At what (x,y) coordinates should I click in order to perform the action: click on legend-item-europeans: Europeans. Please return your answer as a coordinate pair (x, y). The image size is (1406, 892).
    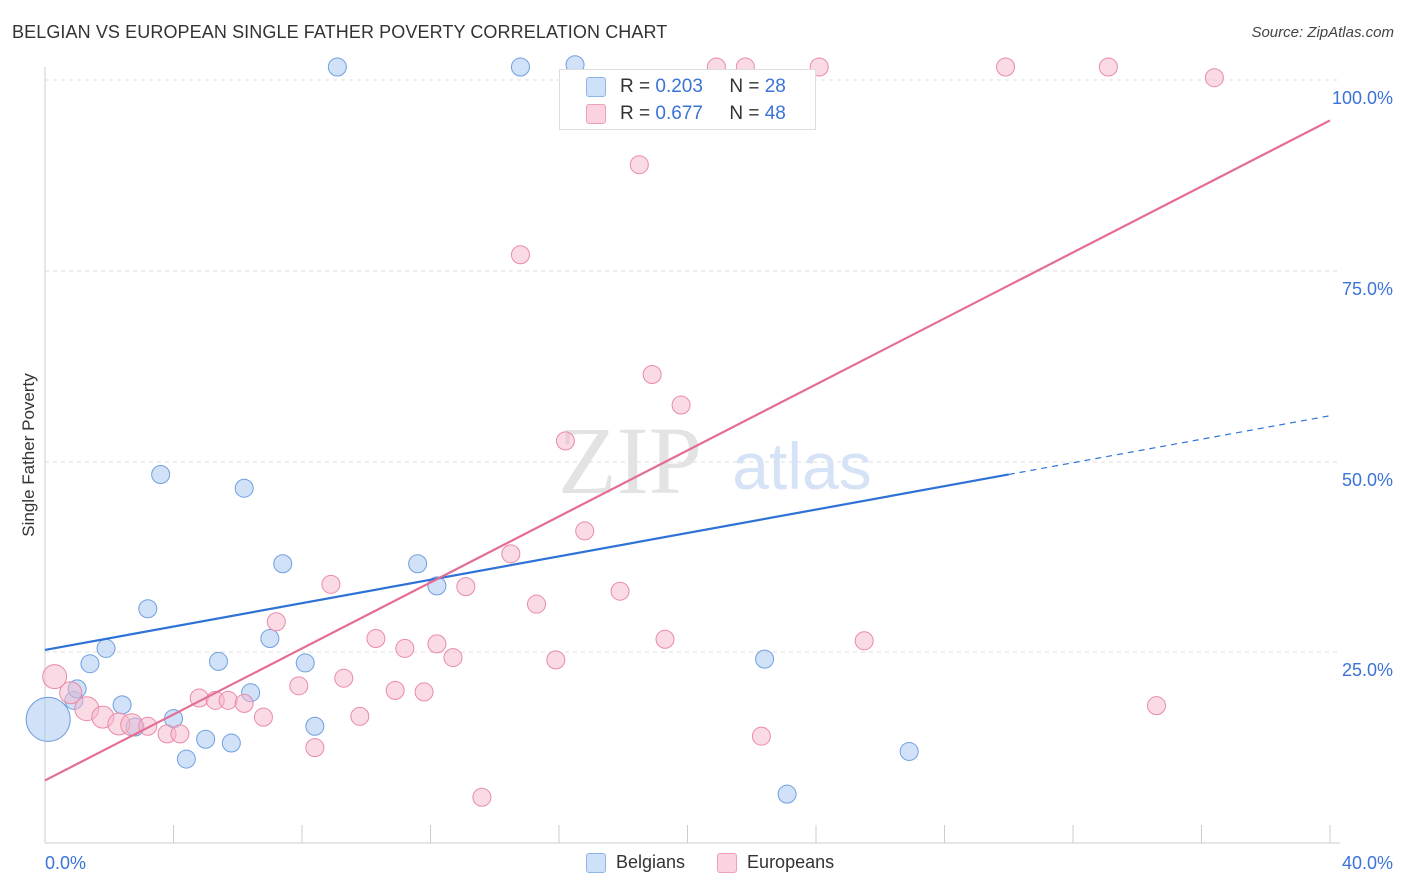
    Looking at the image, I should click on (775, 862).